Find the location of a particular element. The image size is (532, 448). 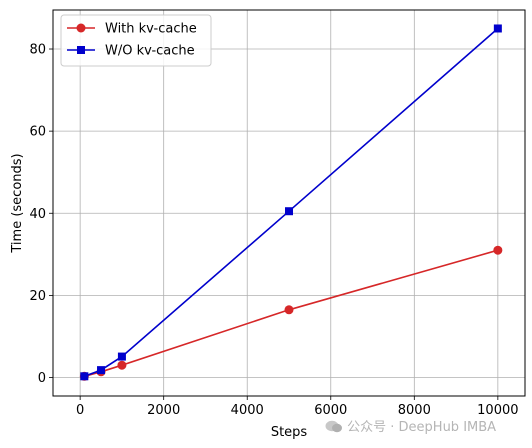

y-axis-ticks: 0 20 40 60 80 is located at coordinates (41, 214).